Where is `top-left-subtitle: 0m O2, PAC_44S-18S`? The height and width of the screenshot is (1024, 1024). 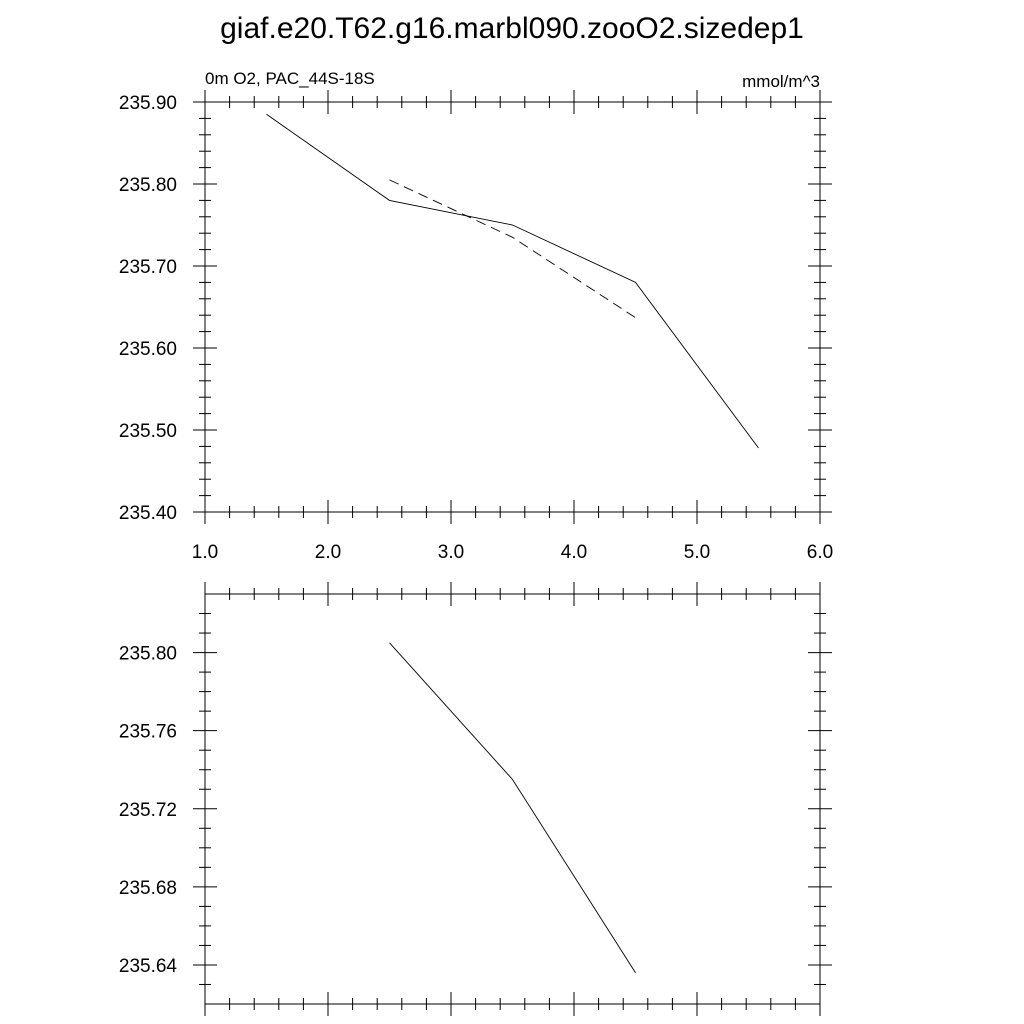
top-left-subtitle: 0m O2, PAC_44S-18S is located at coordinates (290, 78).